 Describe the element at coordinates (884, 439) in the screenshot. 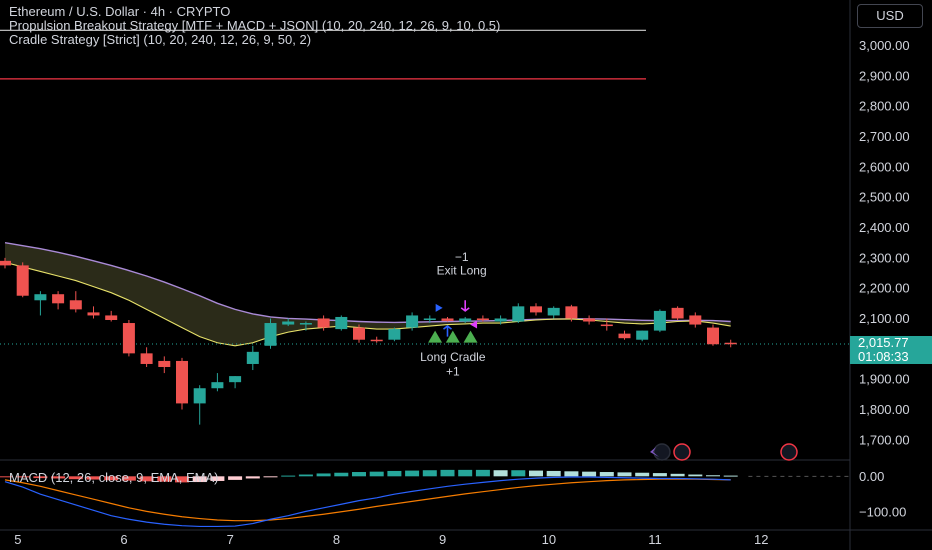

I see `price-tick-label: 1,700.00` at that location.